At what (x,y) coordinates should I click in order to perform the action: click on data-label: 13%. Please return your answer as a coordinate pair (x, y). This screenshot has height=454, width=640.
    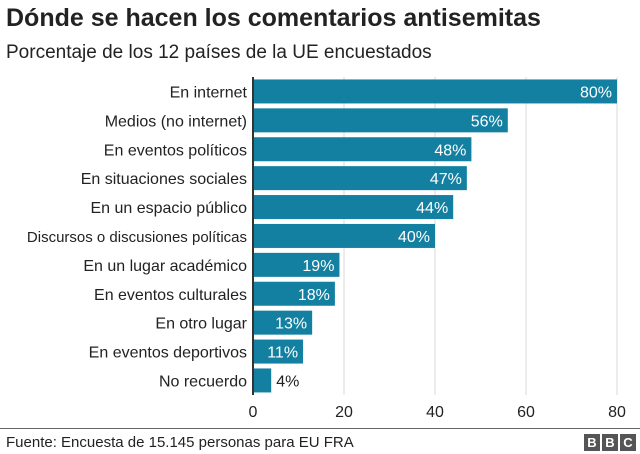
    Looking at the image, I should click on (291, 324).